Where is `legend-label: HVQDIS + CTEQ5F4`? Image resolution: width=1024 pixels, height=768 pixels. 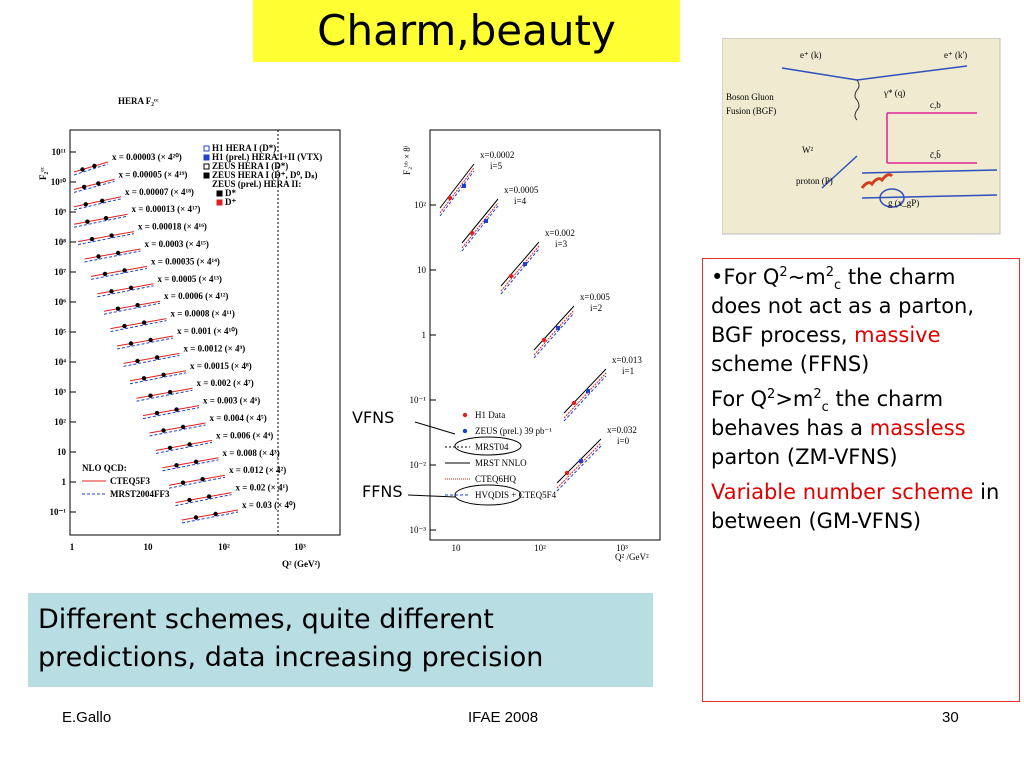
legend-label: HVQDIS + CTEQ5F4 is located at coordinates (516, 495).